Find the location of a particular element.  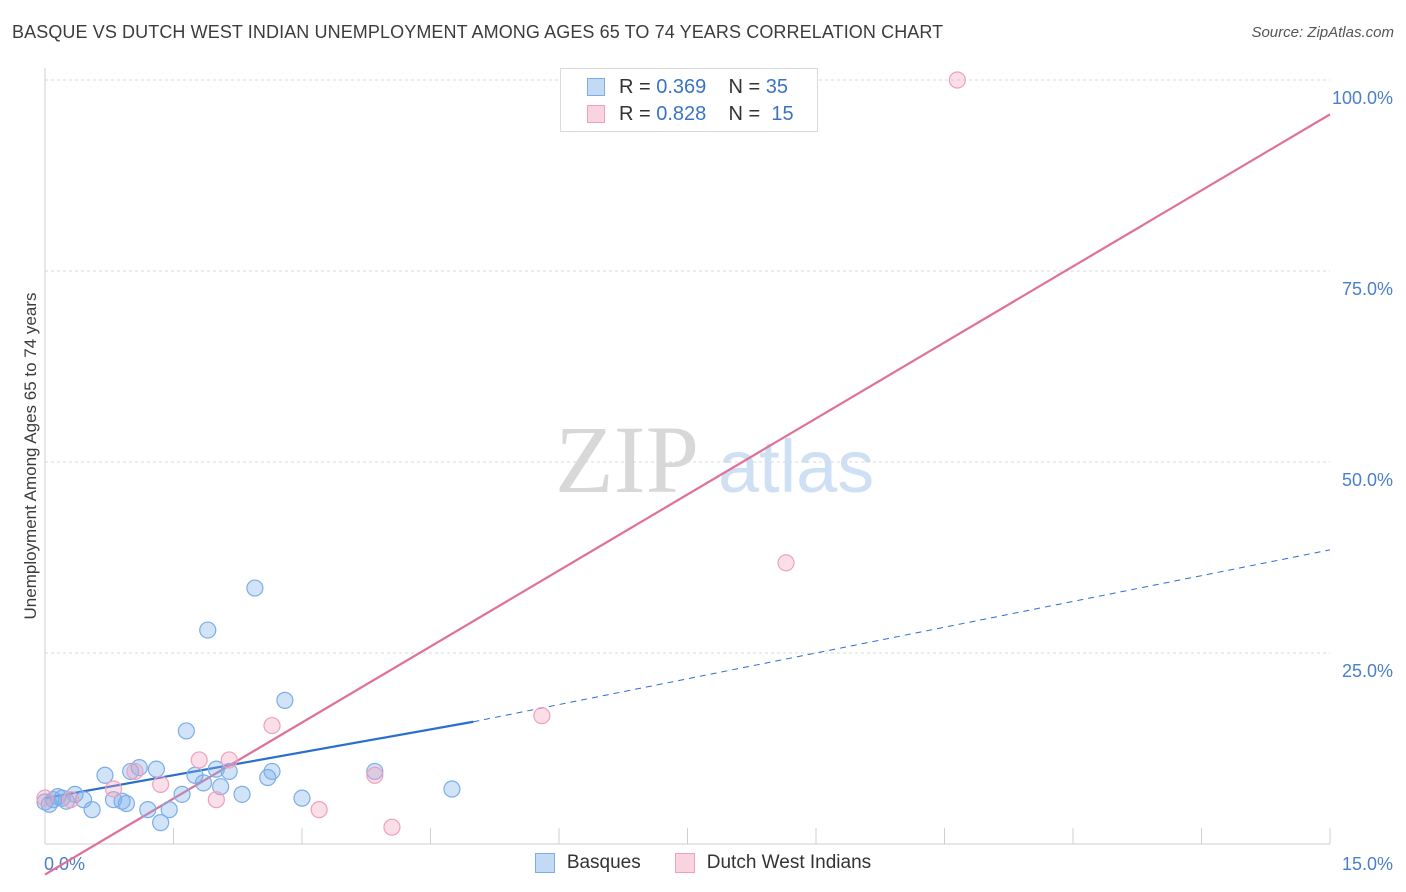

legend-item-basques: Basques is located at coordinates (587, 863).